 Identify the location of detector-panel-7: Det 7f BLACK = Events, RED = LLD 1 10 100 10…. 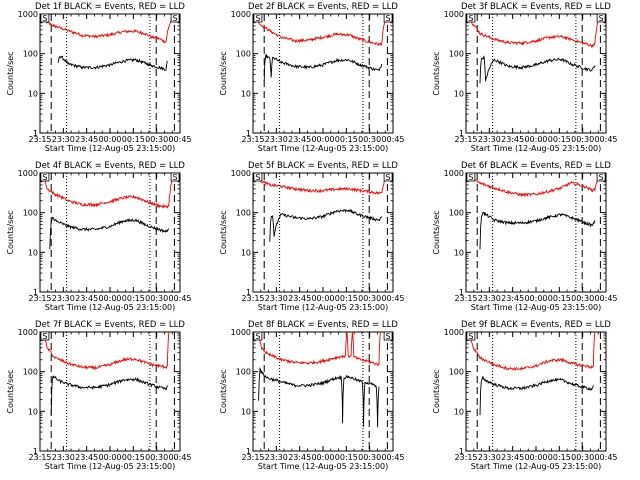
(99, 395).